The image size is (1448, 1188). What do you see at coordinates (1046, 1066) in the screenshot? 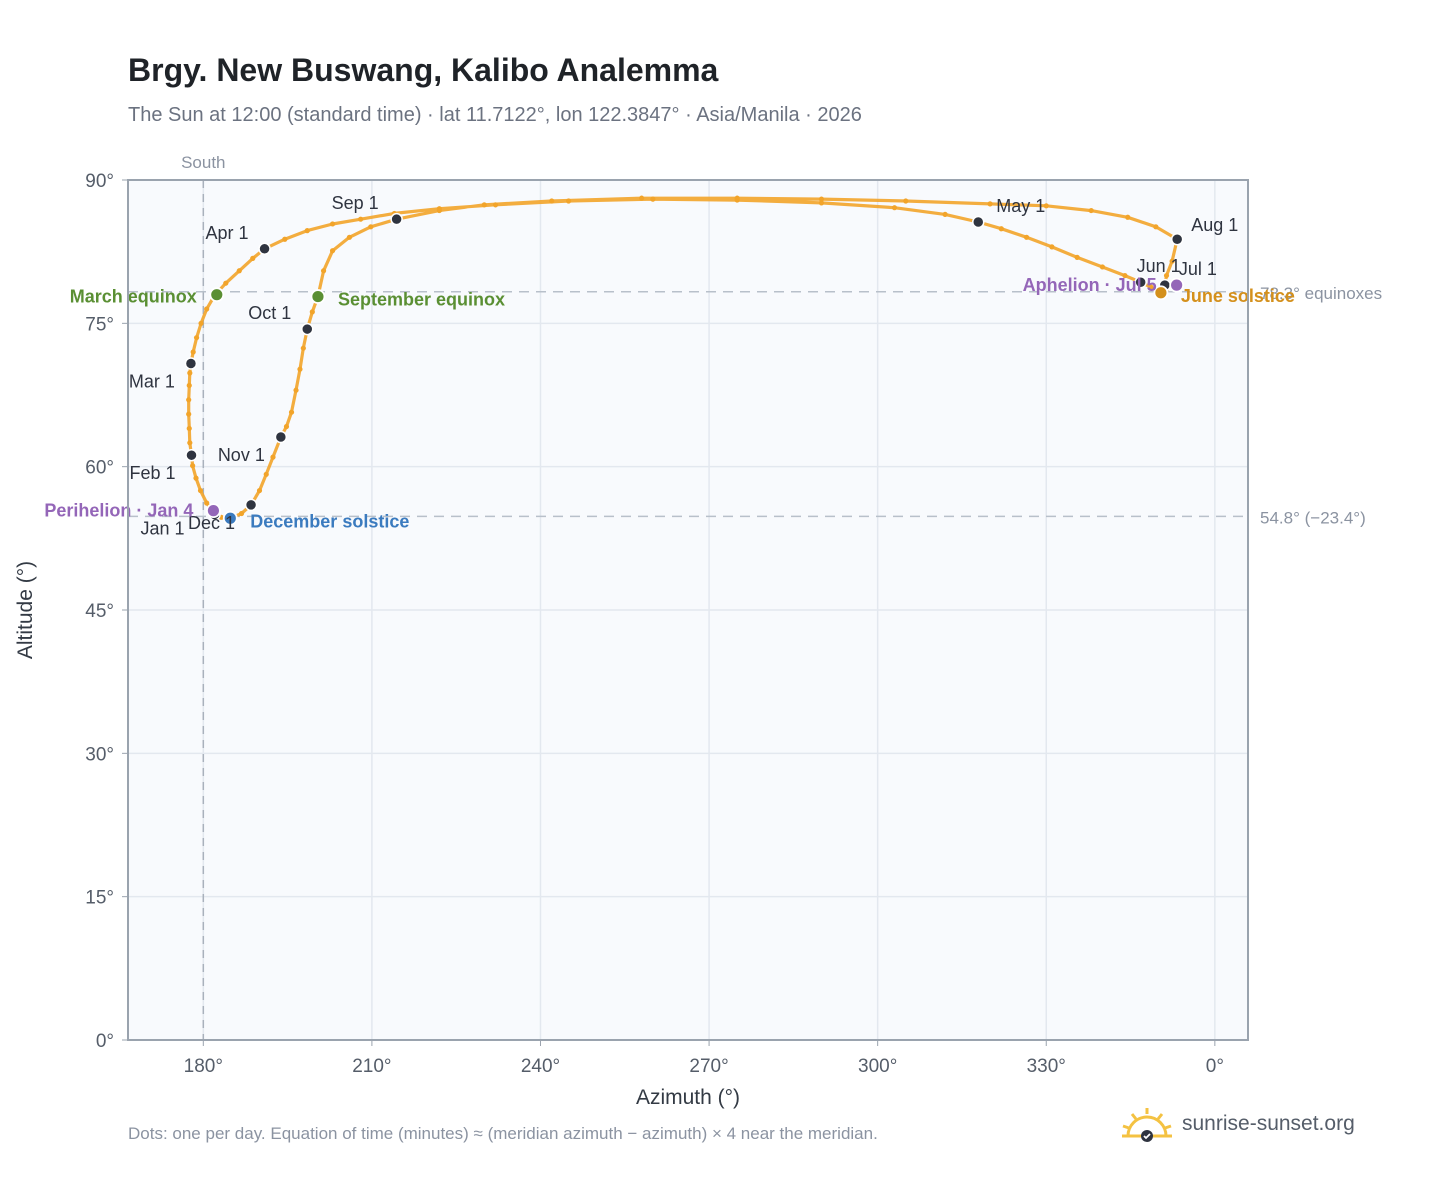
I see `x-tick-label: 330°` at bounding box center [1046, 1066].